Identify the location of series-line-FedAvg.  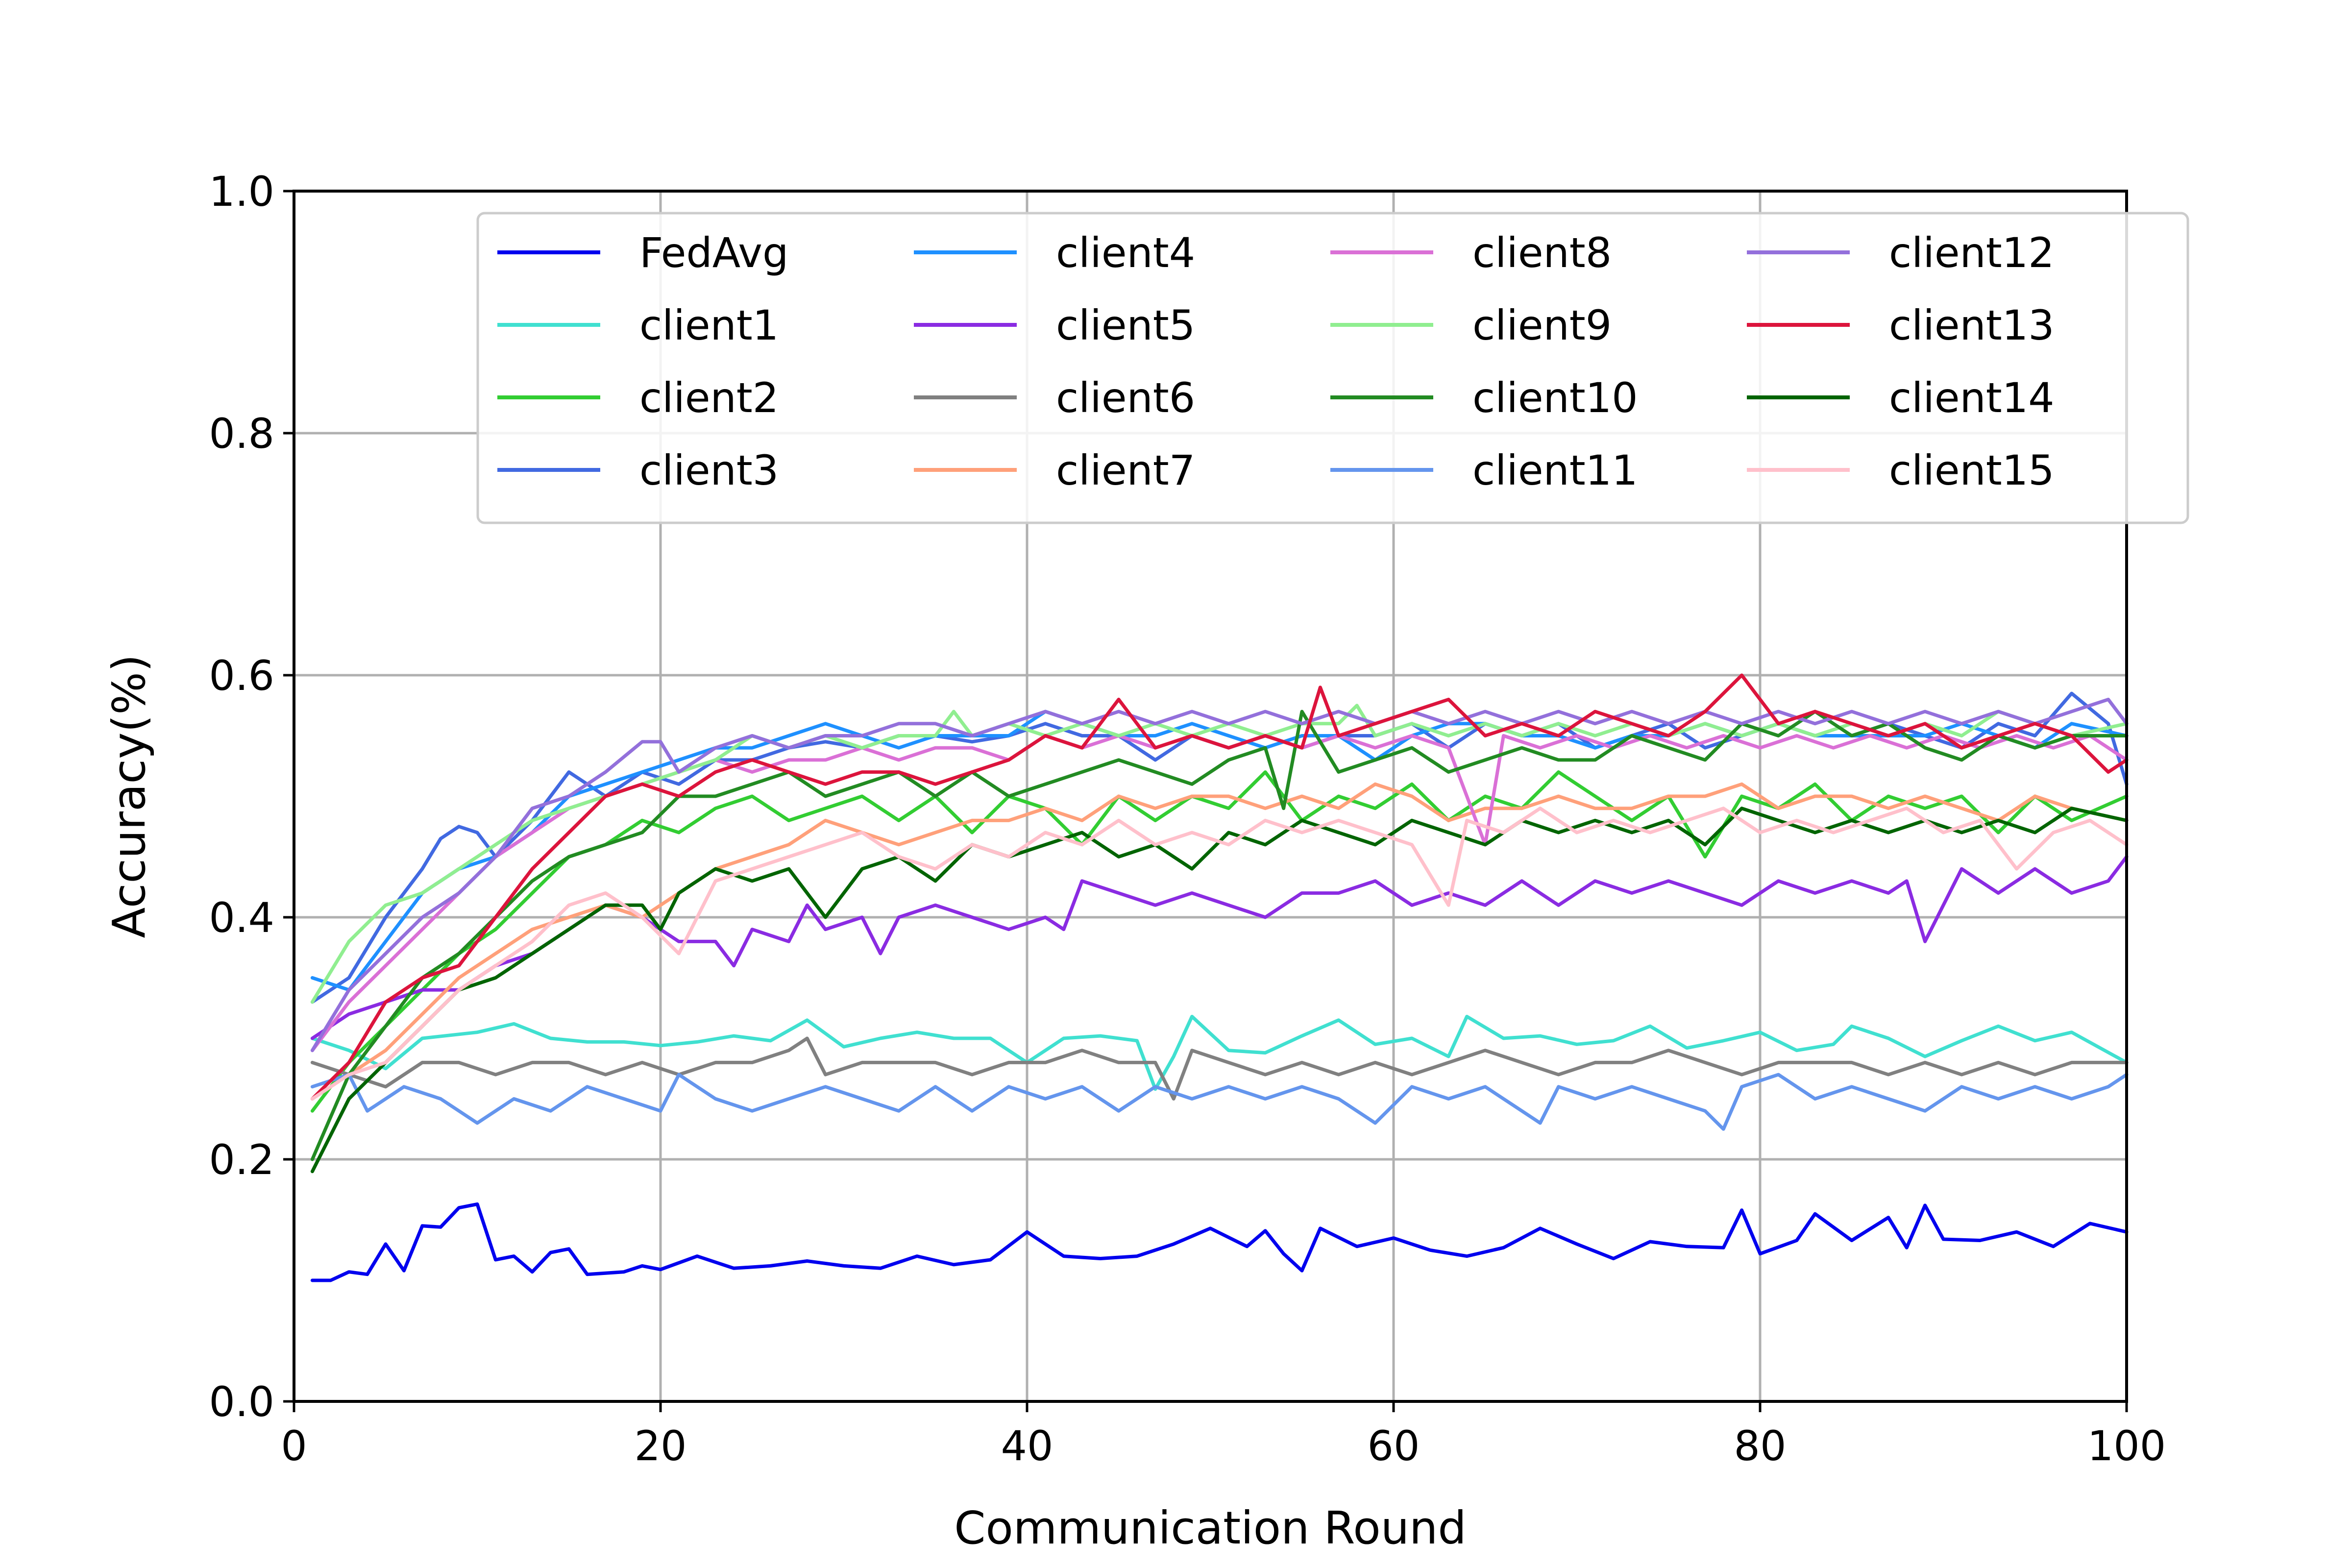
(1220, 1242).